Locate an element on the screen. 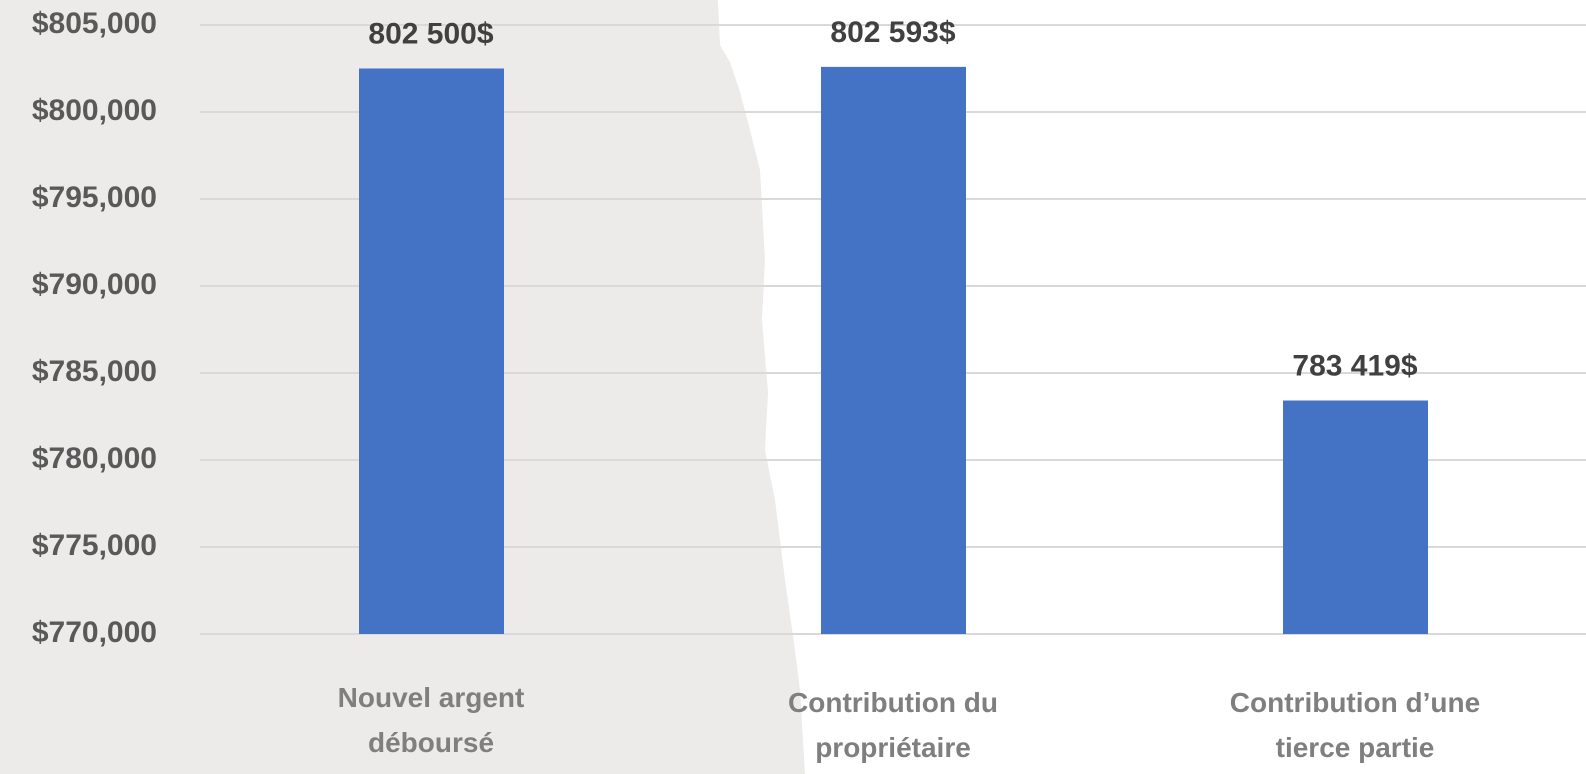 This screenshot has width=1586, height=774. y-tick-label: $800,000 is located at coordinates (94, 110).